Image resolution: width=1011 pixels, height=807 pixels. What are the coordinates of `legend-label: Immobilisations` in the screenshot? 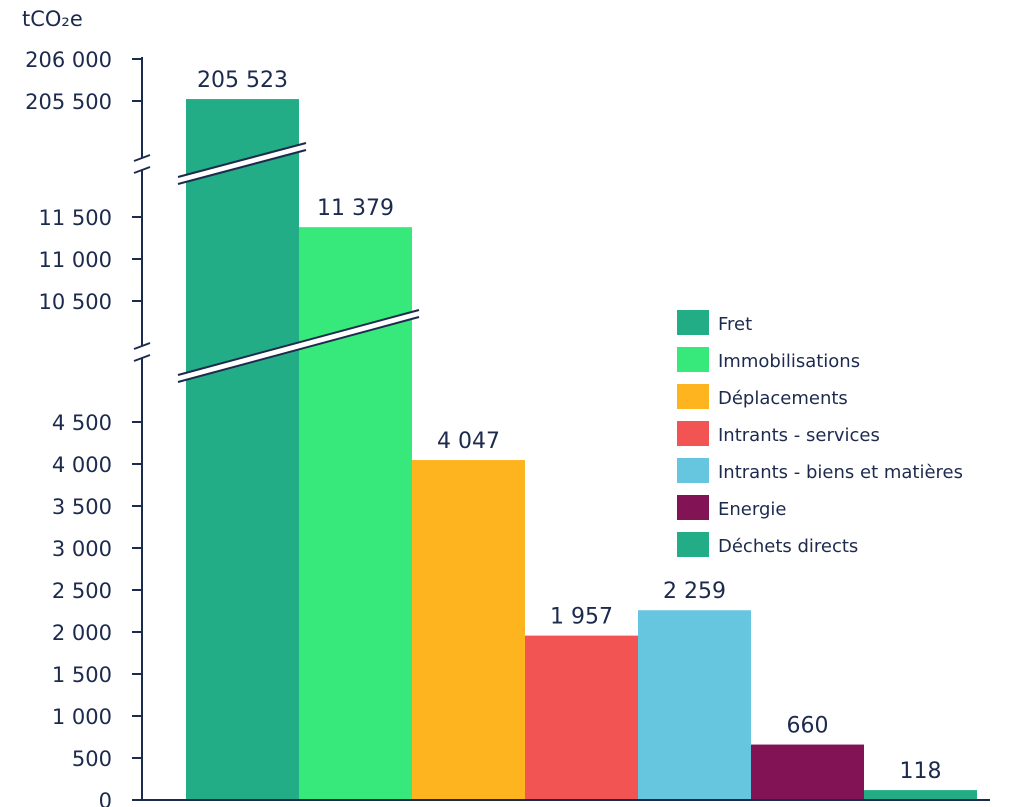 It's located at (789, 361).